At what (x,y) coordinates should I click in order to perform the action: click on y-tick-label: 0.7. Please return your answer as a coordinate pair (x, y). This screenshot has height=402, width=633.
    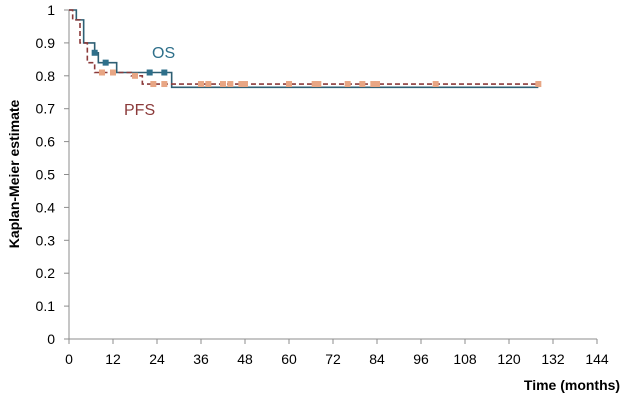
    Looking at the image, I should click on (46, 109).